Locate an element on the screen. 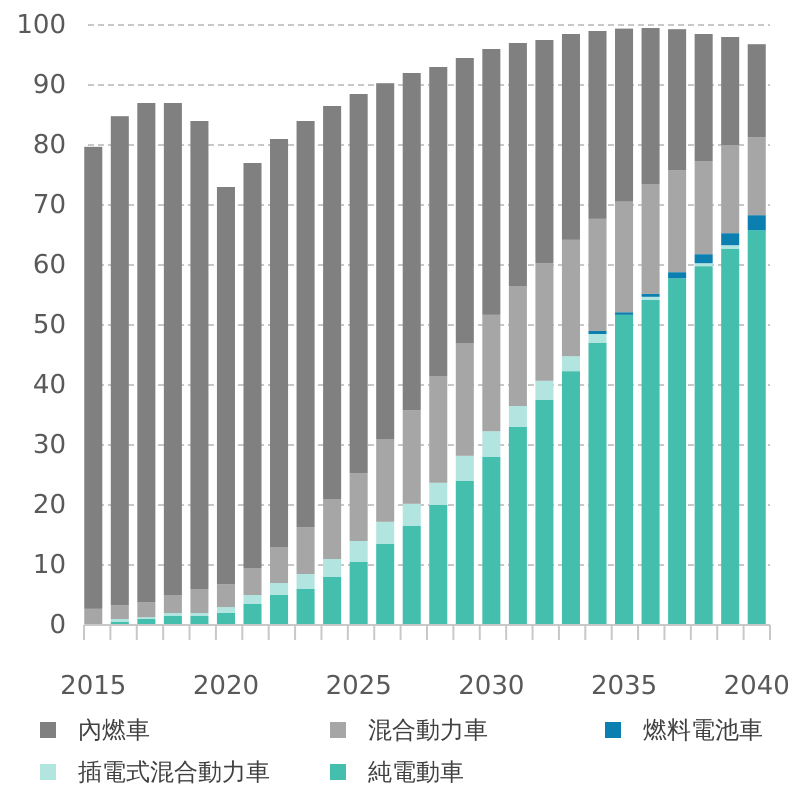  legend-label: 純電動車 is located at coordinates (416, 772).